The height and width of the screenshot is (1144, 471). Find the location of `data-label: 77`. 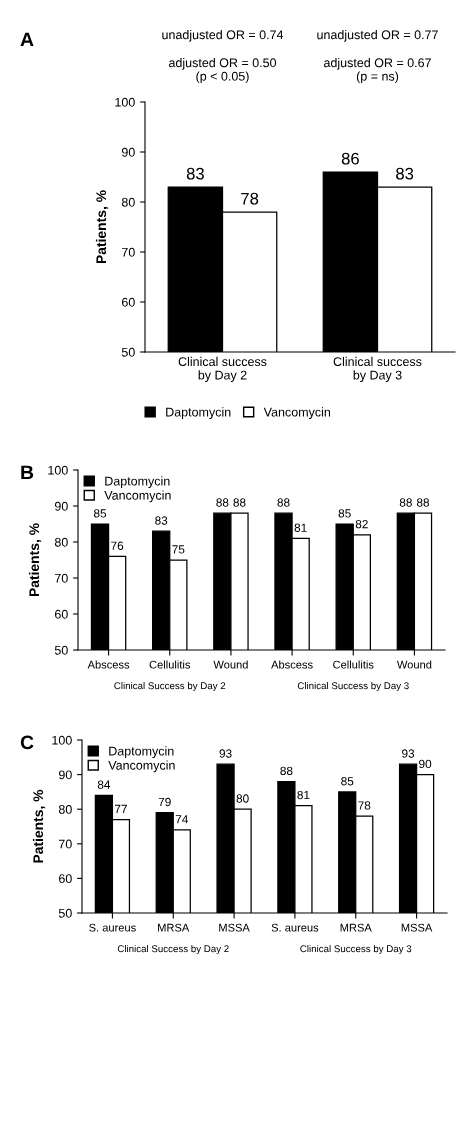

data-label: 77 is located at coordinates (120, 808).